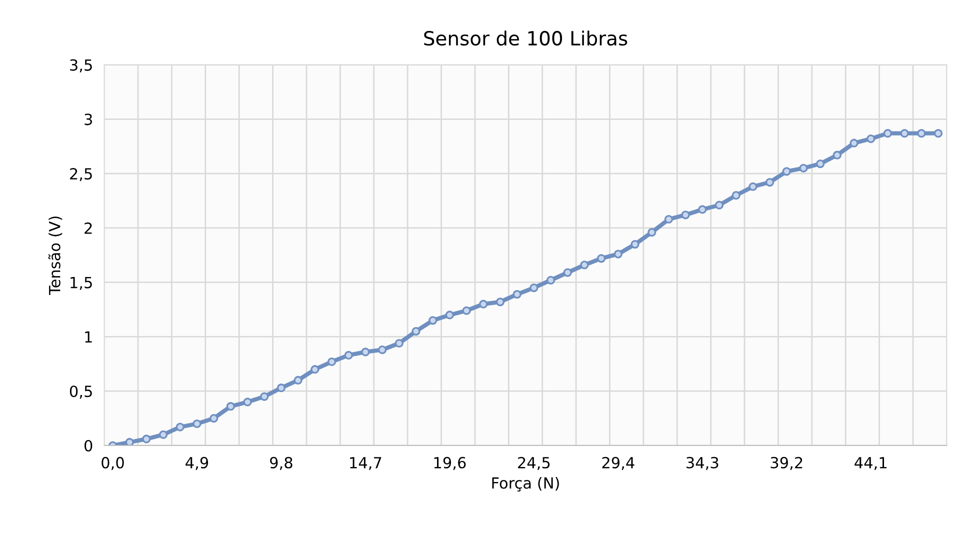 The image size is (966, 540). Describe the element at coordinates (366, 463) in the screenshot. I see `x-tick-label: 14,7` at that location.